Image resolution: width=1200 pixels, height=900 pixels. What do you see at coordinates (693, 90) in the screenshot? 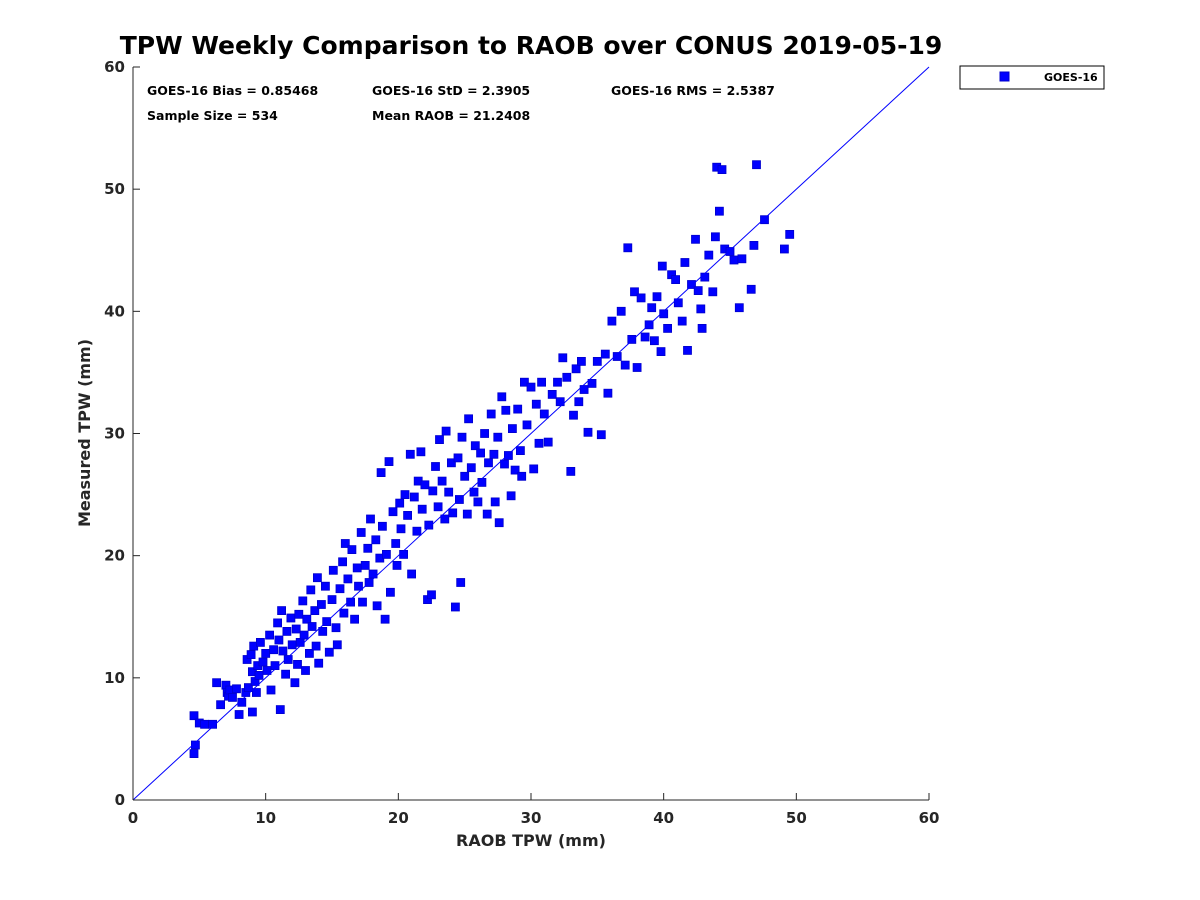
I see `stat-rms: GOES-16 RMS = 2.5387` at bounding box center [693, 90].